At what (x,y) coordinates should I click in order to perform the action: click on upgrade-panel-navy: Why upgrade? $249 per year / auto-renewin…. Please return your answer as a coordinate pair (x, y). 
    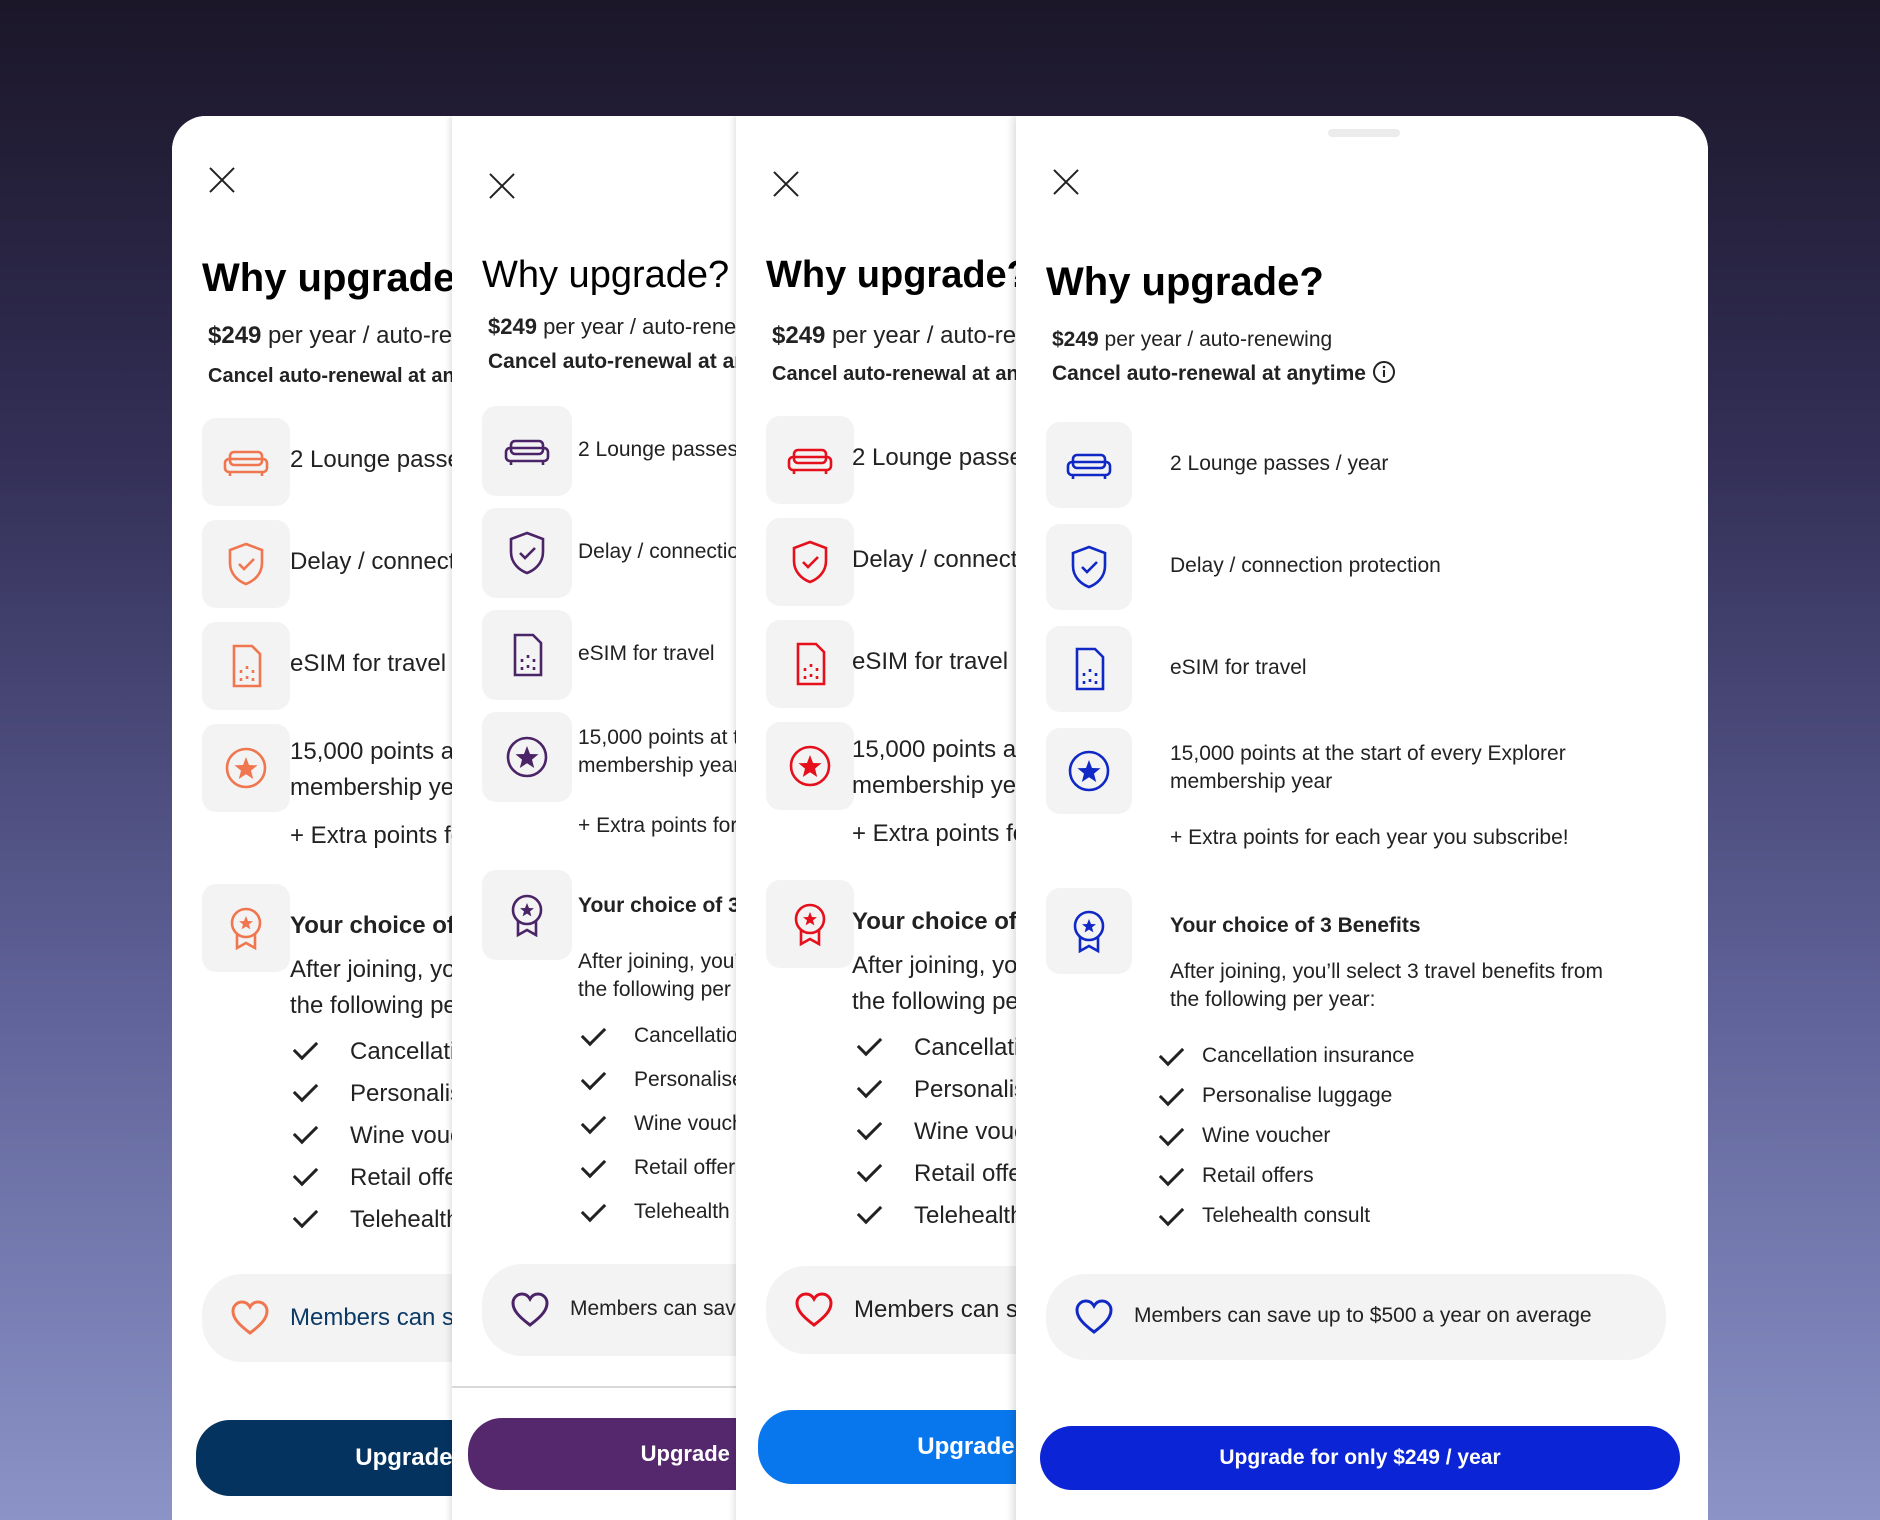
    Looking at the image, I should click on (313, 818).